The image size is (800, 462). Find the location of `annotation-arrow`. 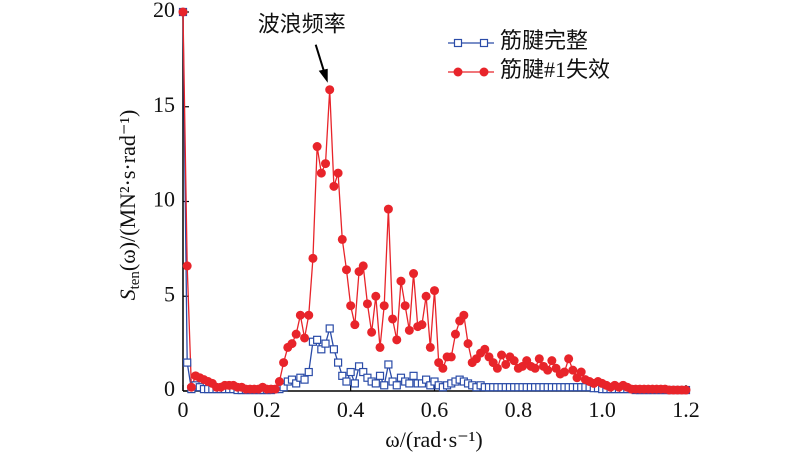

annotation-arrow is located at coordinates (320, 59).